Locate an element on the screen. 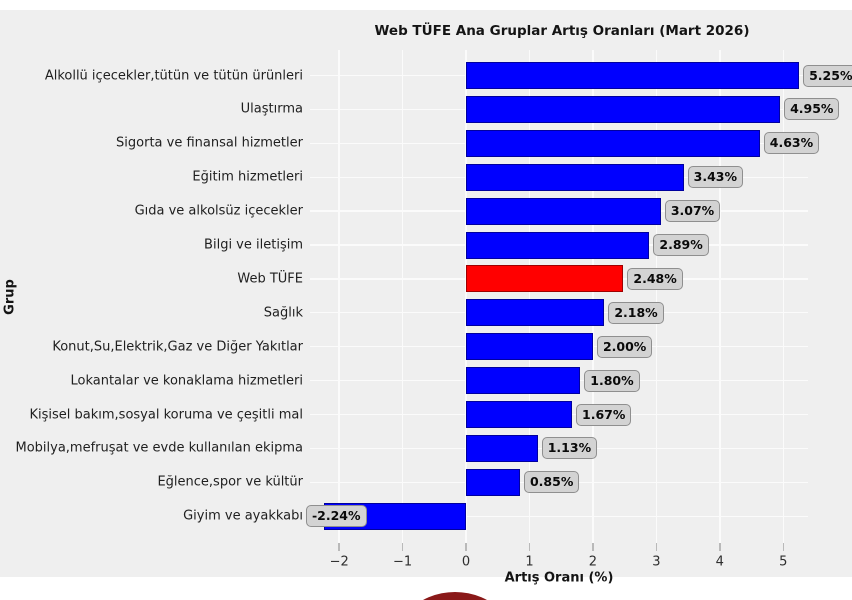  value-label: -2.24% is located at coordinates (336, 516).